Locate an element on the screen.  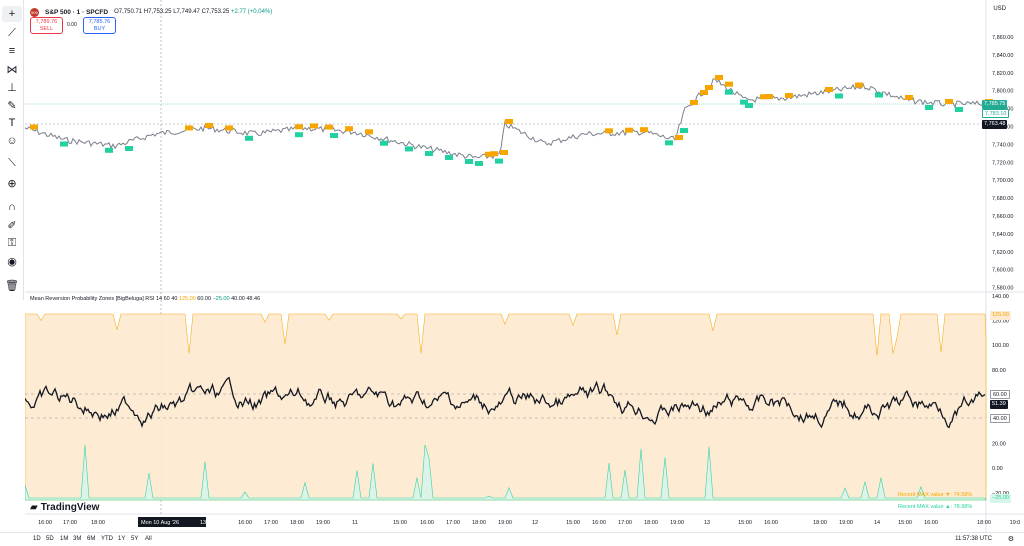
tradingview-logo: ▰ TradingView is located at coordinates (65, 507).